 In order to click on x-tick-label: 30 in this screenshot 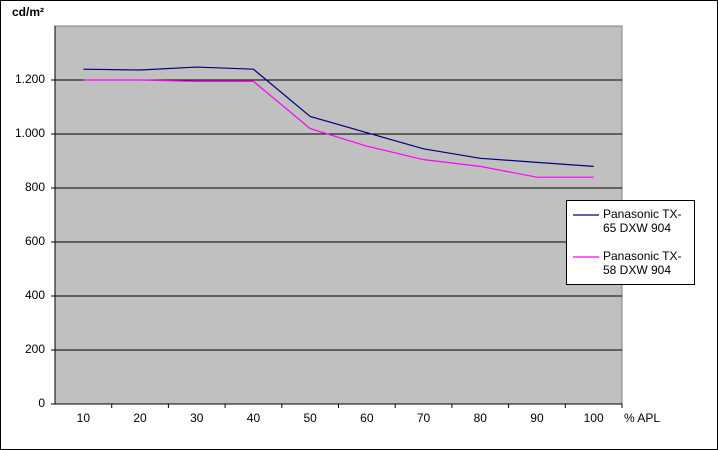, I will do `click(197, 418)`.